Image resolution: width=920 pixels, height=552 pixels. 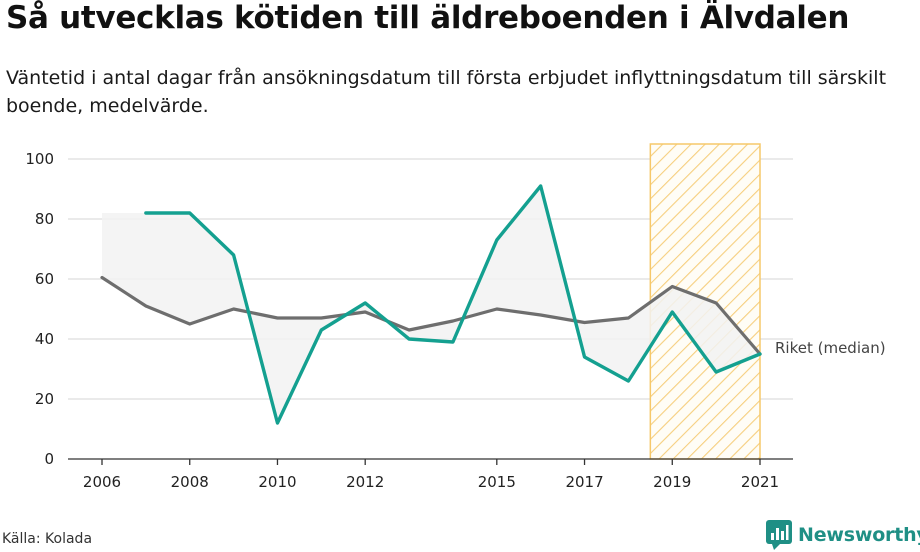 I want to click on y-tick-label: 0, so click(x=49, y=459).